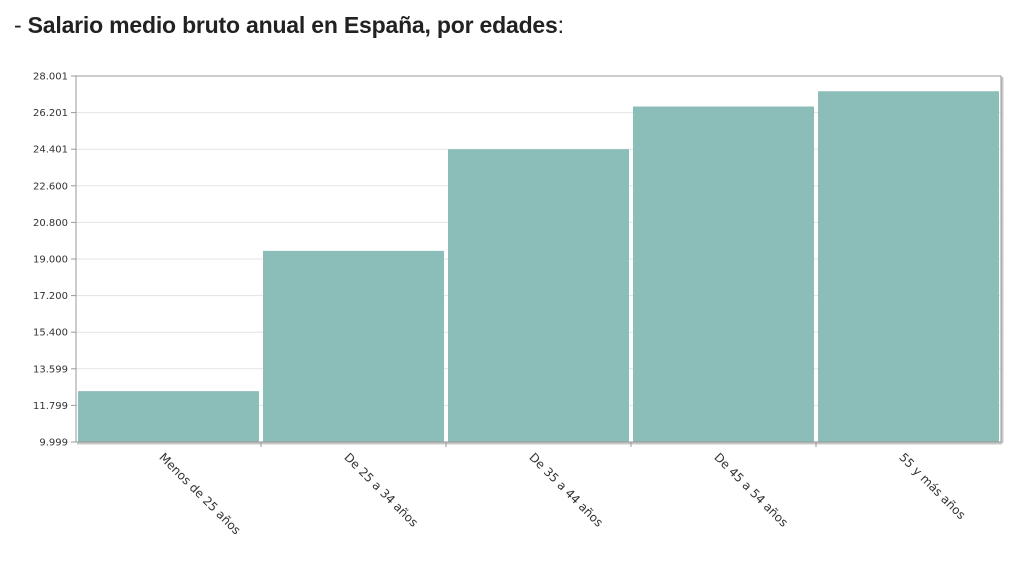  I want to click on x-category-label: De 45 a 54 años, so click(750, 489).